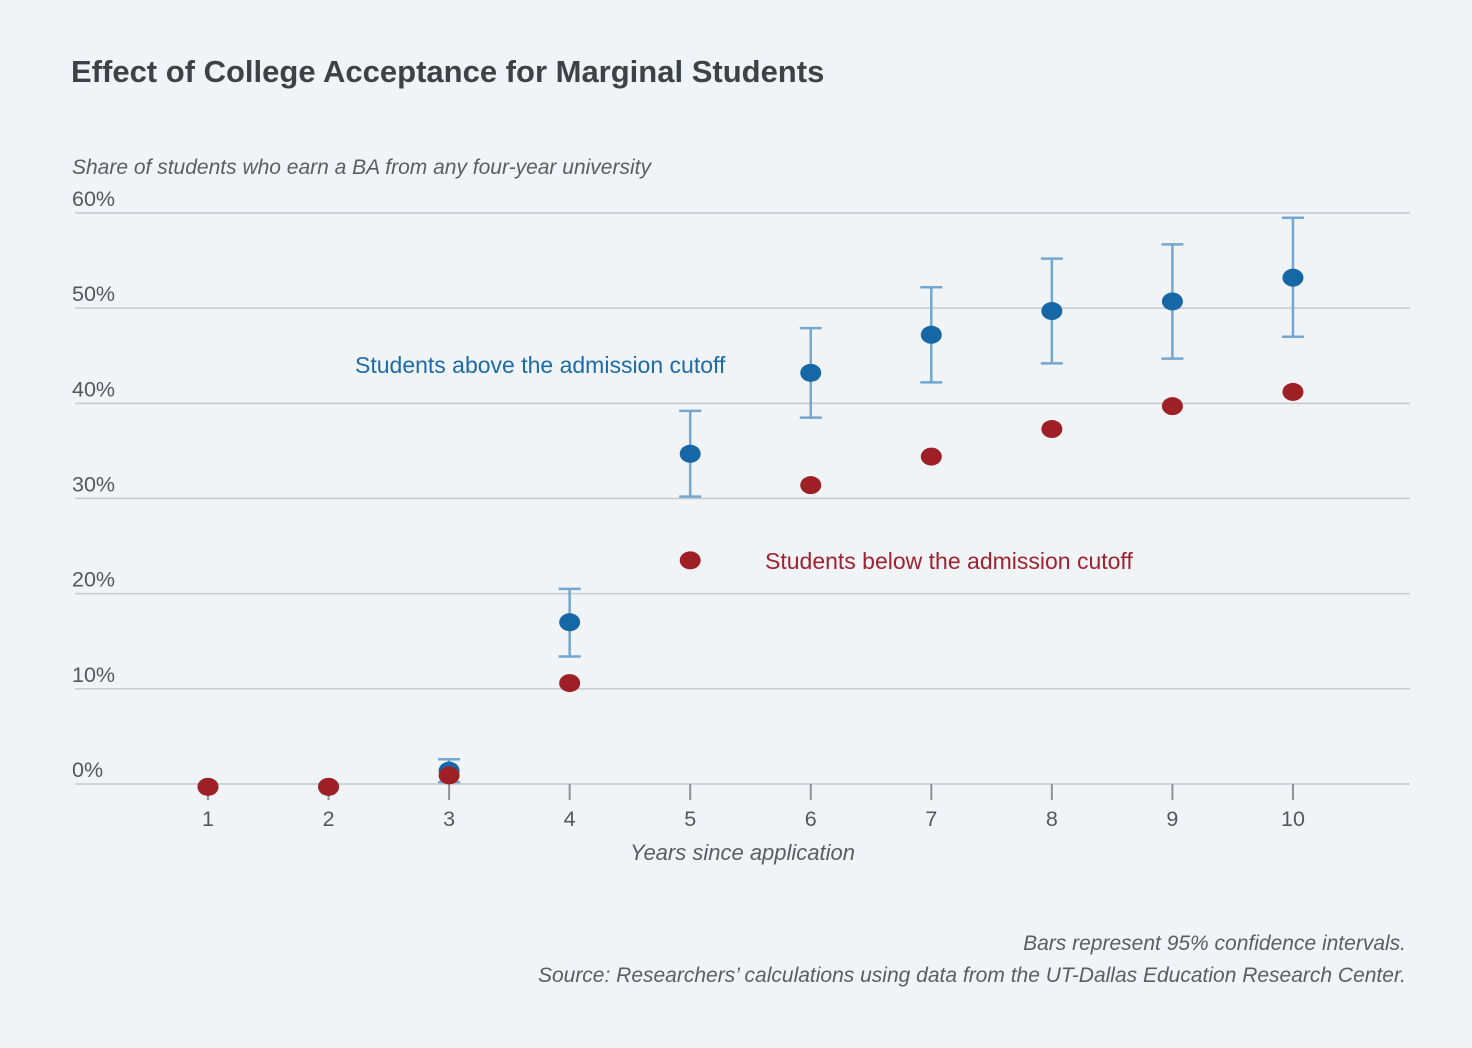 The height and width of the screenshot is (1048, 1472). I want to click on x-tick-label: 2, so click(329, 819).